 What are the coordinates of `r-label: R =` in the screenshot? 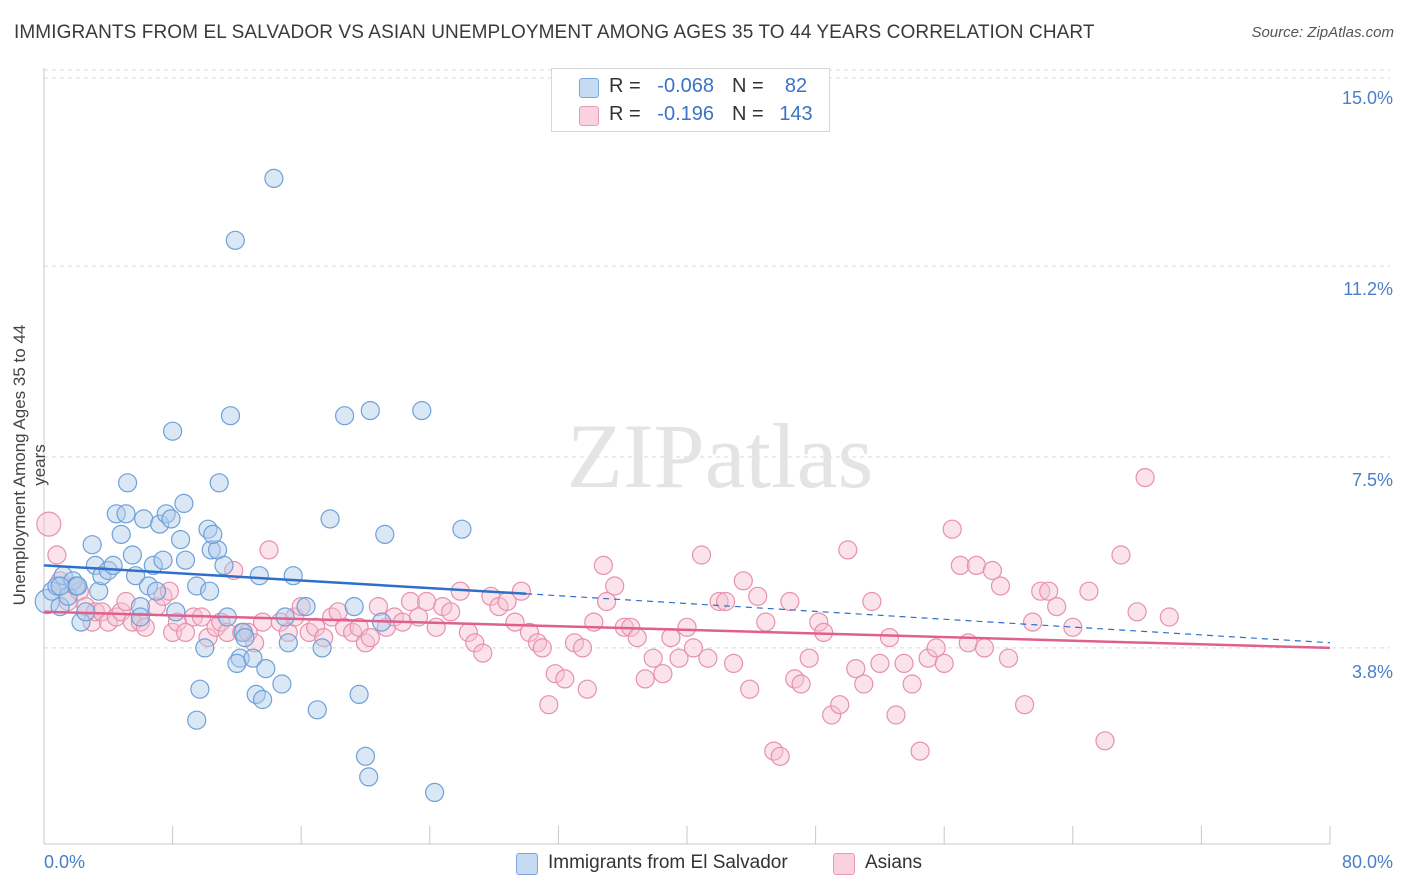 It's located at (625, 86).